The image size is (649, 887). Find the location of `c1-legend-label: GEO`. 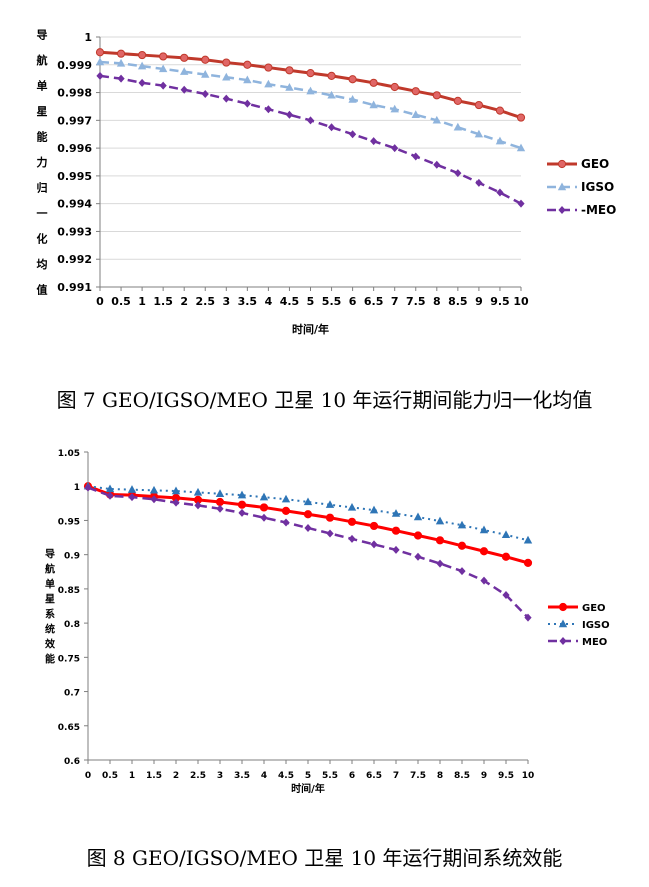

c1-legend-label: GEO is located at coordinates (595, 164).